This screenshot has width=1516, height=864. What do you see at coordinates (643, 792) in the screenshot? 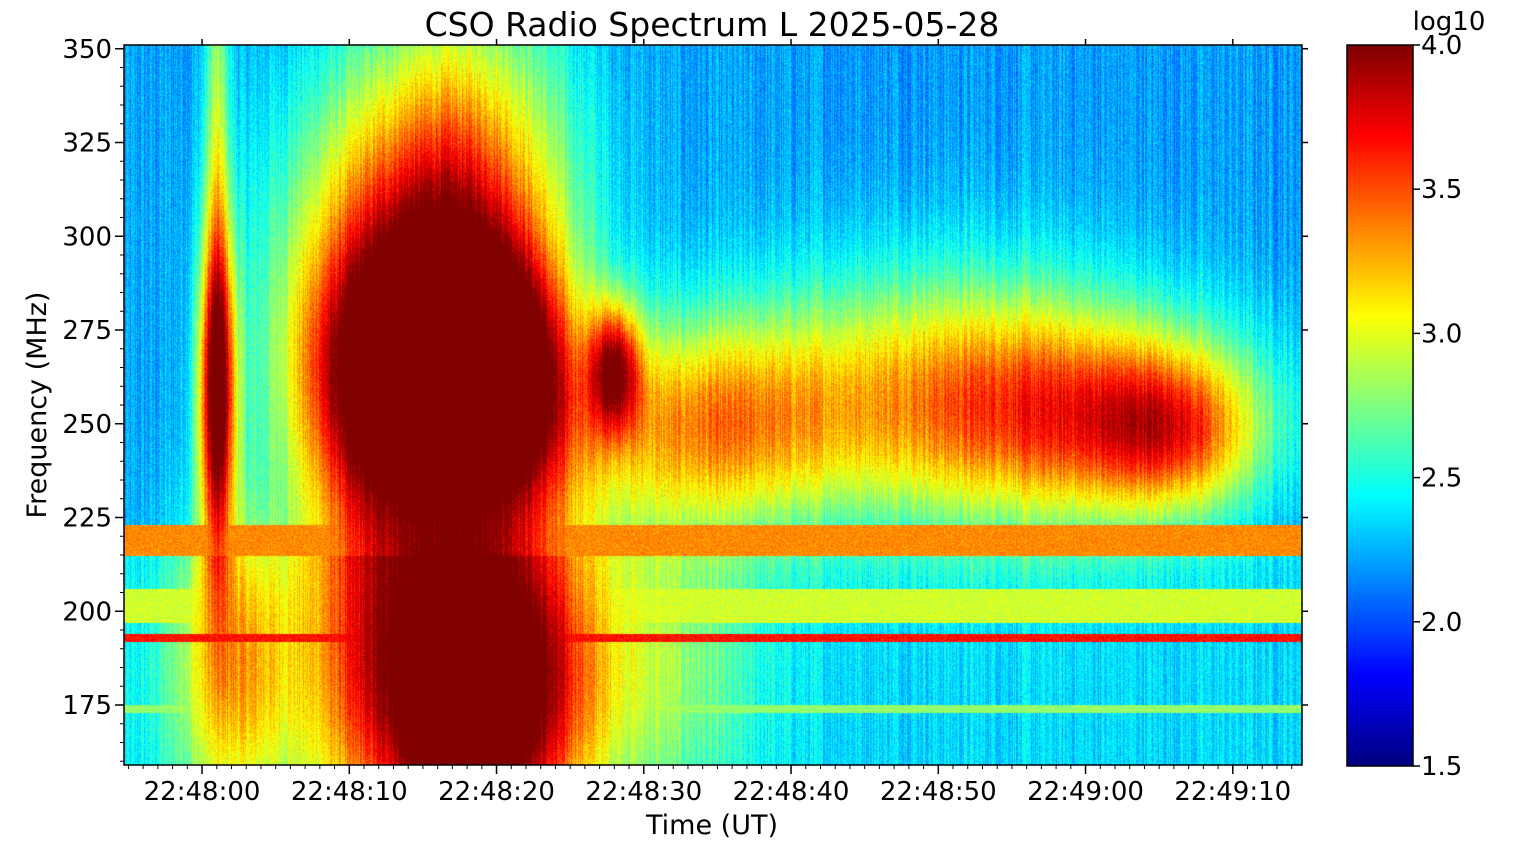
I see `x-tick-label: 22:48:30` at bounding box center [643, 792].